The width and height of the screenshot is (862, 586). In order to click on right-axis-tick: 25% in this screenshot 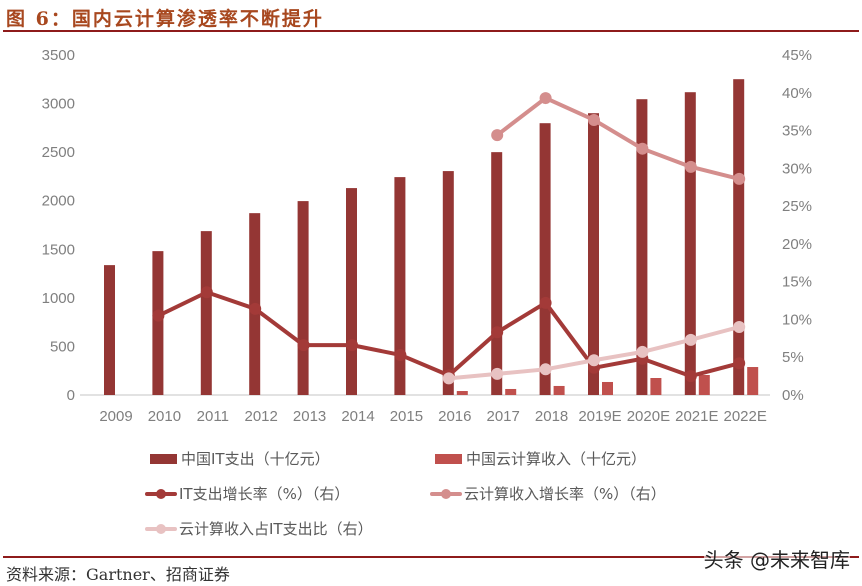, I will do `click(797, 206)`.